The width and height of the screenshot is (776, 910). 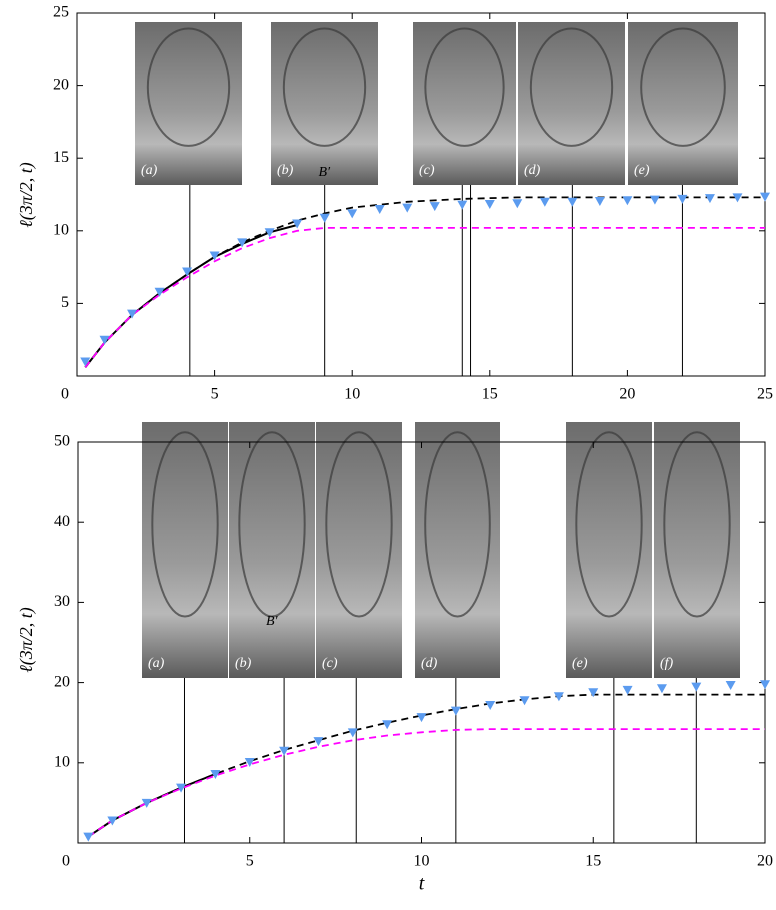 I want to click on inset-label: (f), so click(x=667, y=663).